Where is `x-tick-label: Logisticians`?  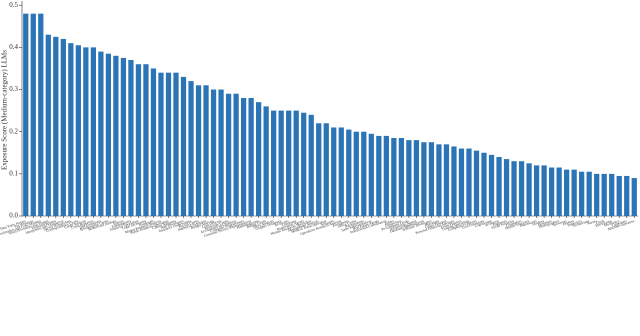
x-tick-label: Logisticians is located at coordinates (483, 223).